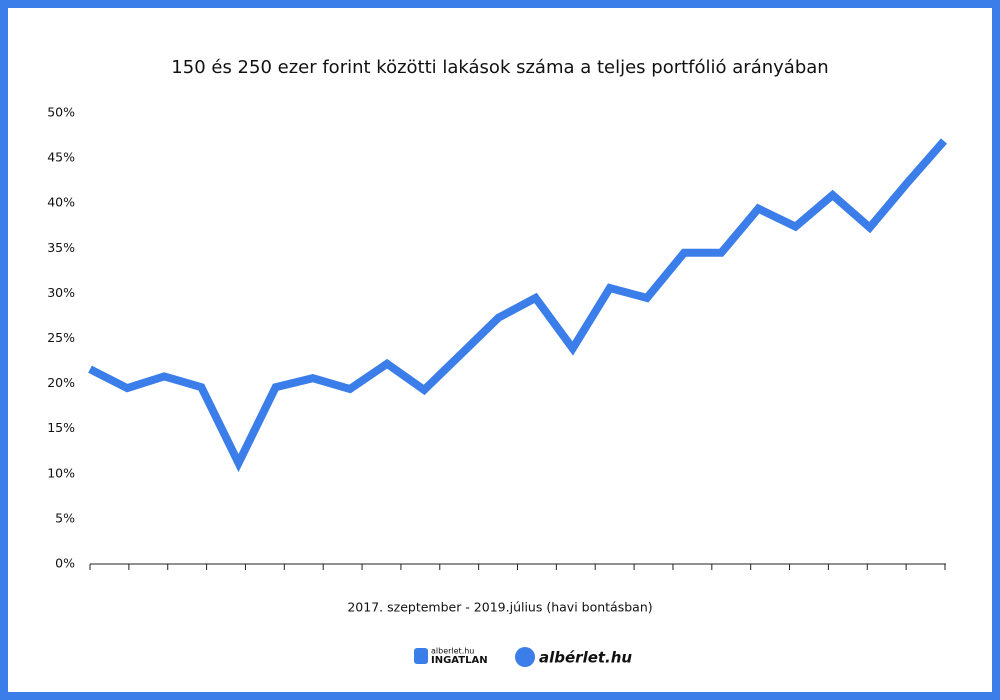  Describe the element at coordinates (61, 472) in the screenshot. I see `y-tick-label: 10%` at that location.